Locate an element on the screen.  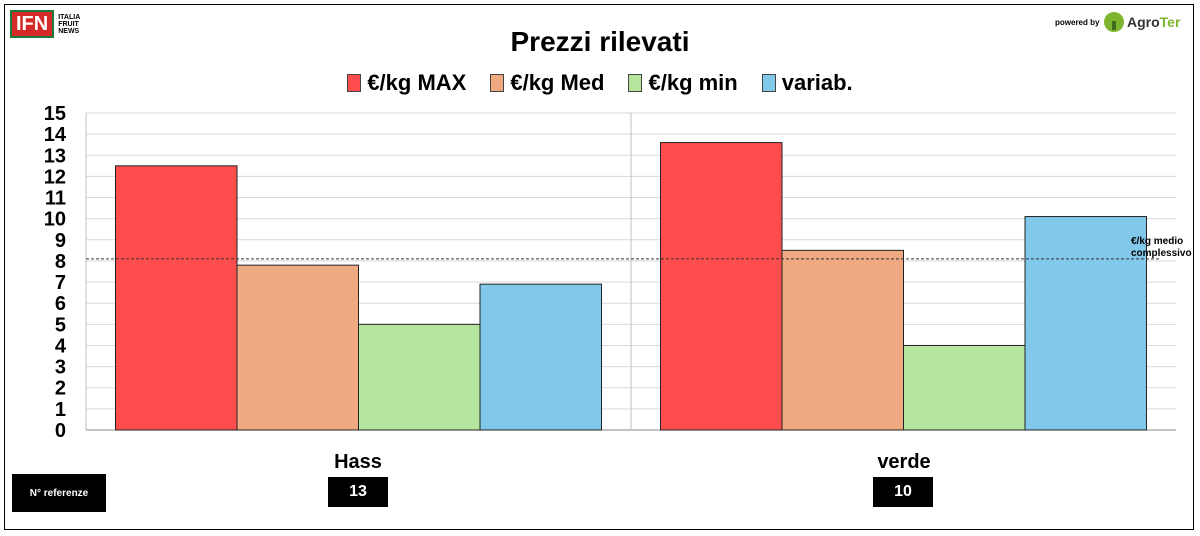
y-tick-label: 11 is located at coordinates (55, 199).